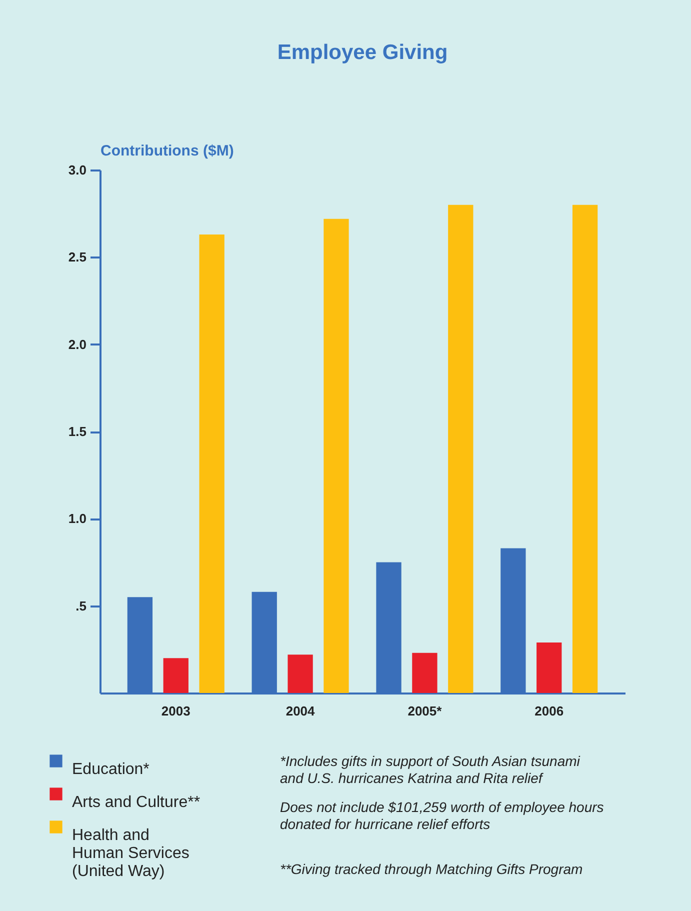  What do you see at coordinates (77, 257) in the screenshot?
I see `y-tick-label: 2.5` at bounding box center [77, 257].